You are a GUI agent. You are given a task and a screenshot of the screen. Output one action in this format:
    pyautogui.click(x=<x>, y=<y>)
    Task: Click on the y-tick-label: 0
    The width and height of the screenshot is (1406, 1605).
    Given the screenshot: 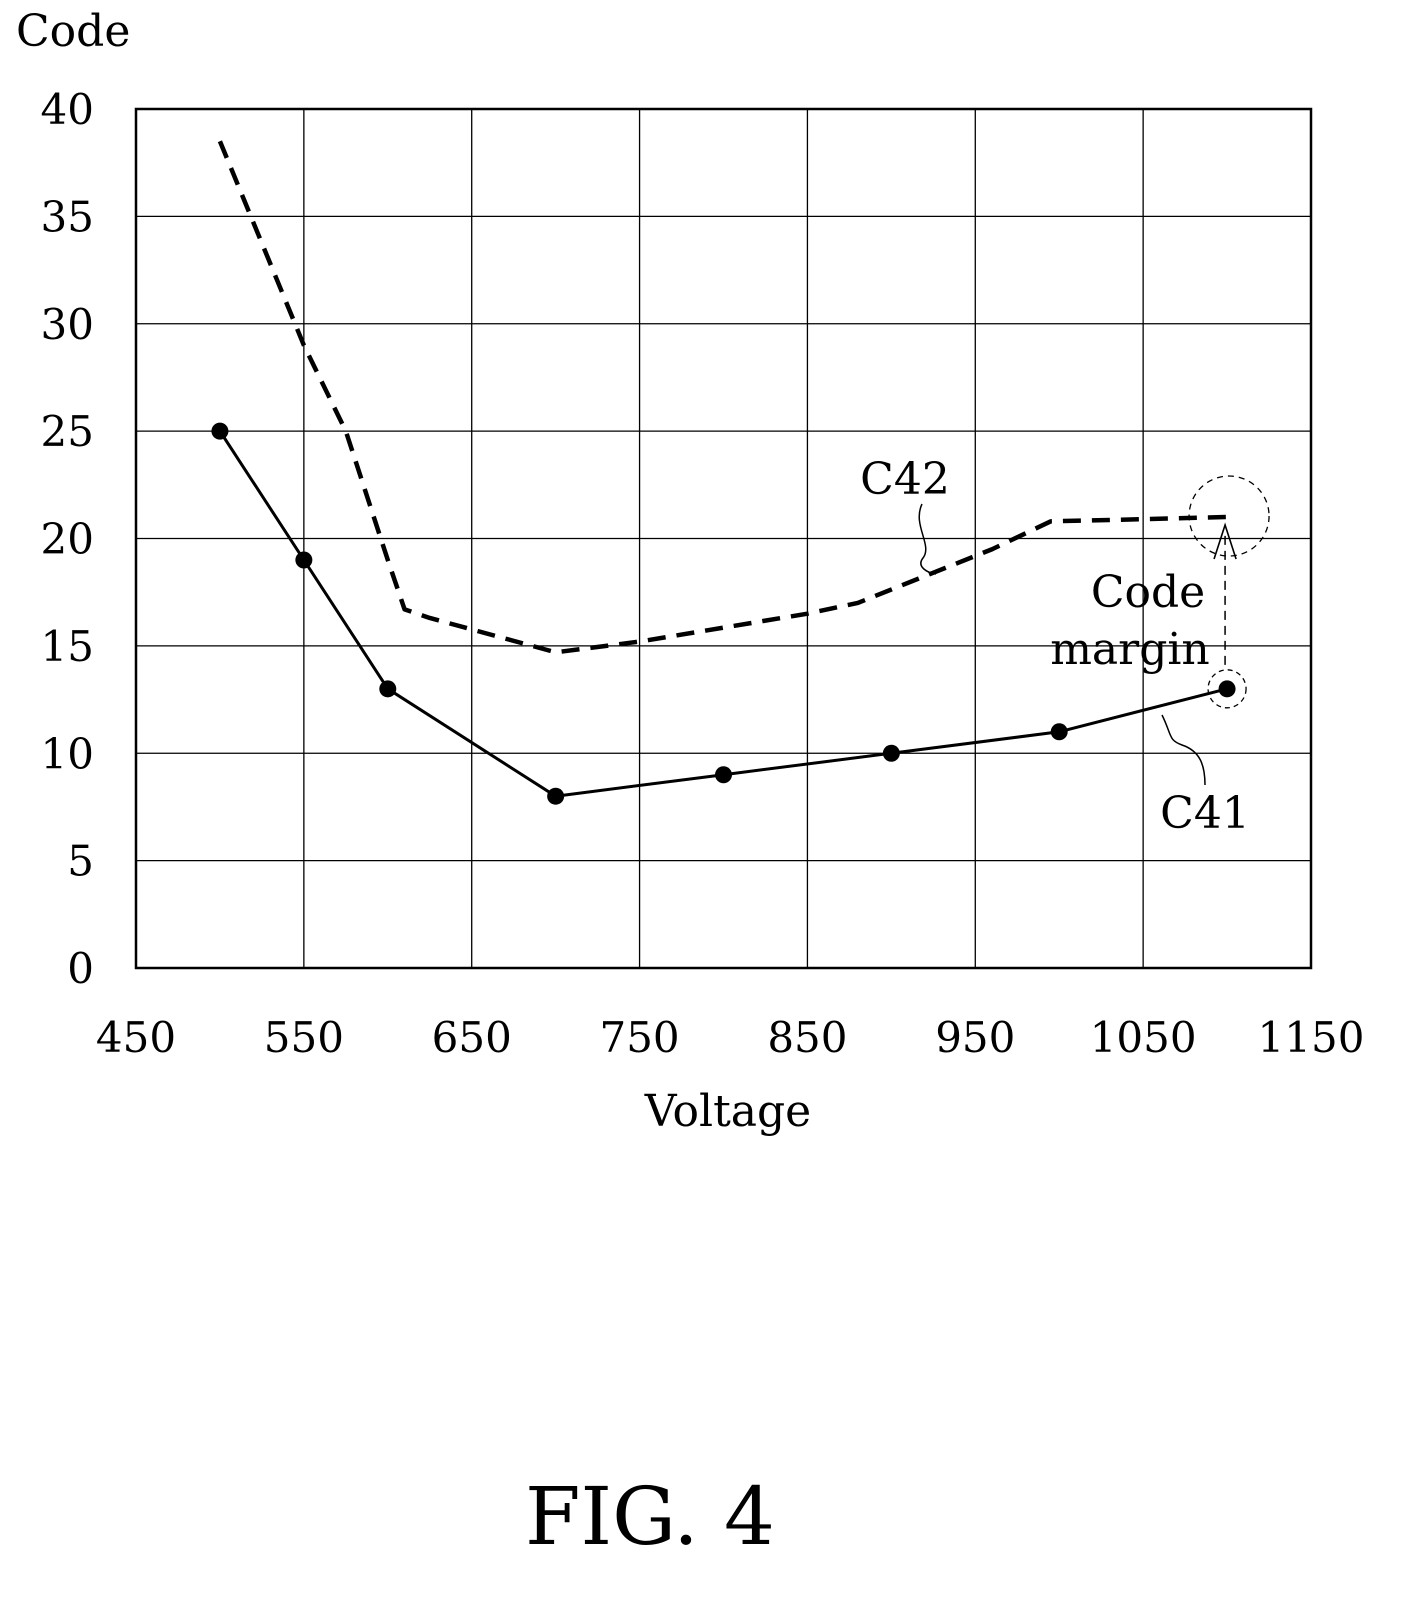 What is the action you would take?
    pyautogui.click(x=80, y=968)
    